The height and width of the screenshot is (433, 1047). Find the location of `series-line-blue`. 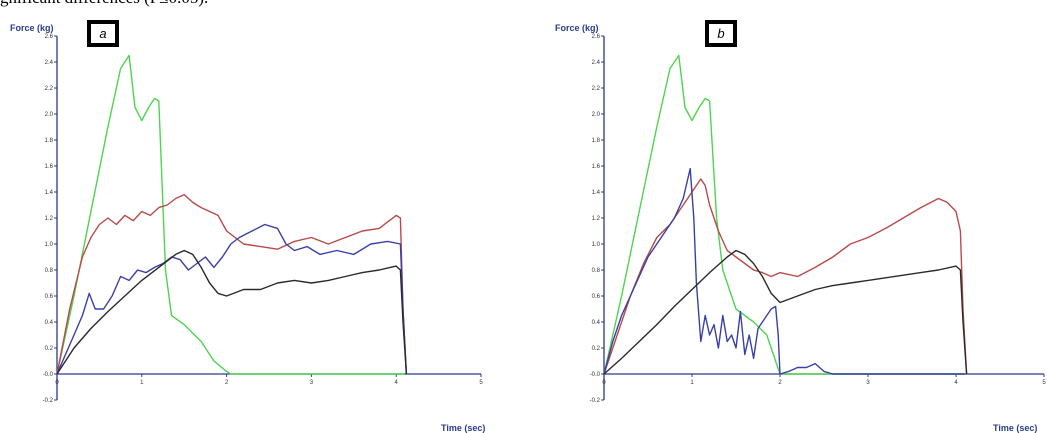

series-line-blue is located at coordinates (232, 299).